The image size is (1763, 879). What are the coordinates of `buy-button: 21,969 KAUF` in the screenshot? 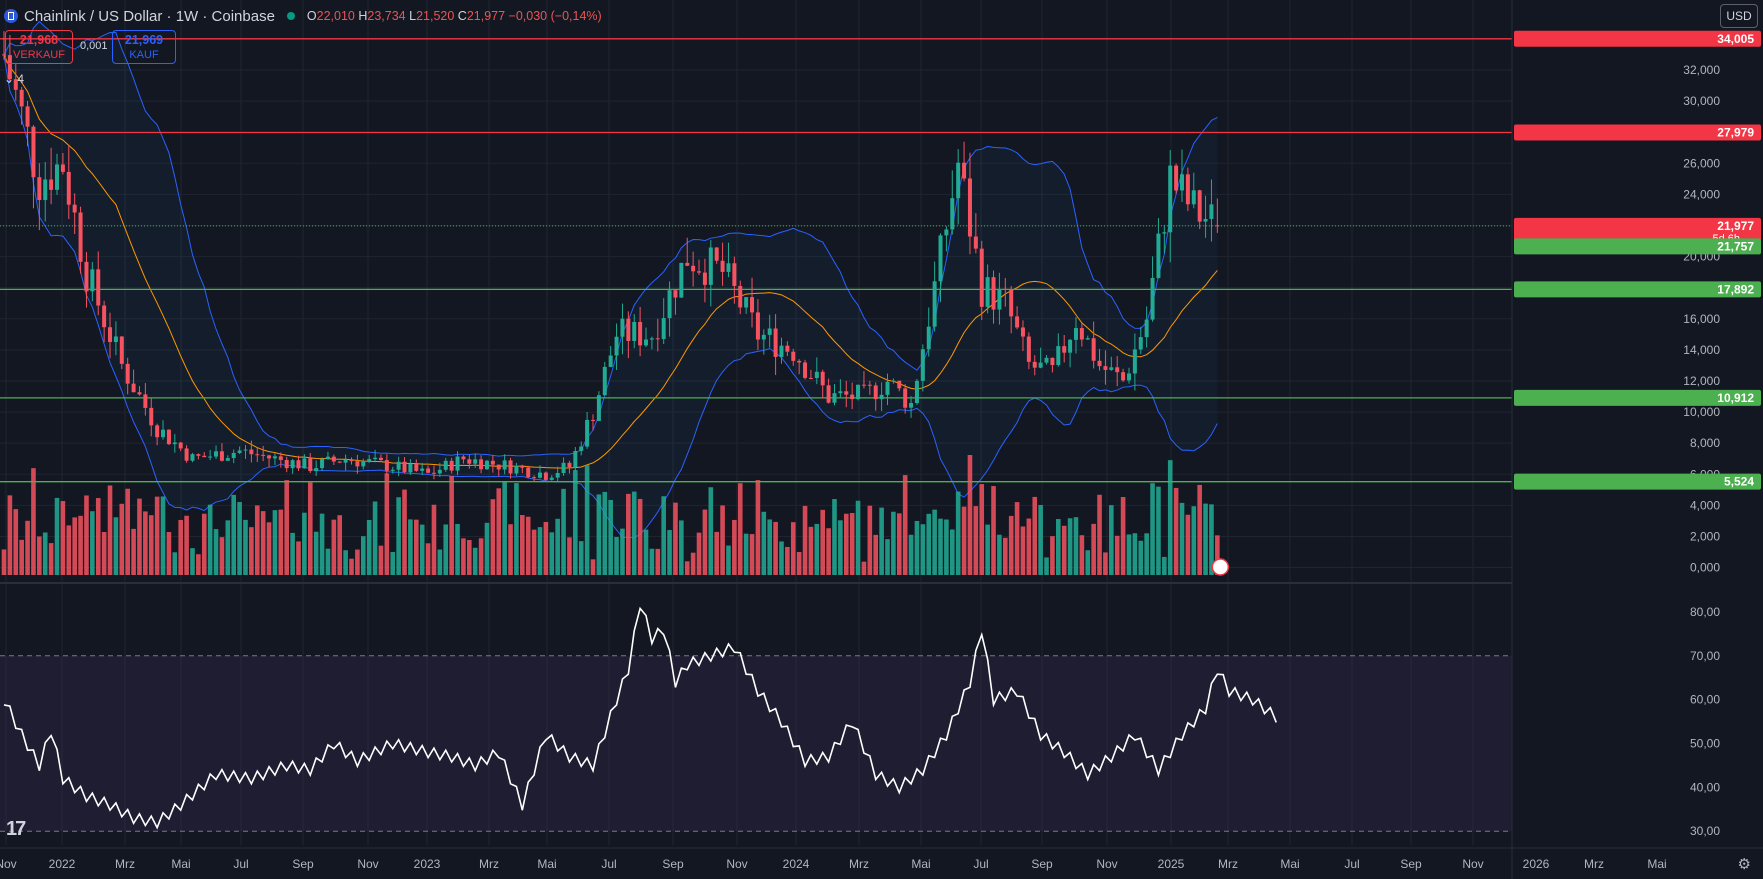 It's located at (144, 47).